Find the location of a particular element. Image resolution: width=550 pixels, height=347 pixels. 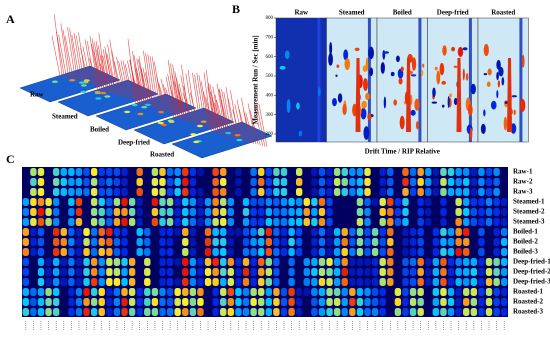

y-tick-label: 400 is located at coordinates (270, 95).